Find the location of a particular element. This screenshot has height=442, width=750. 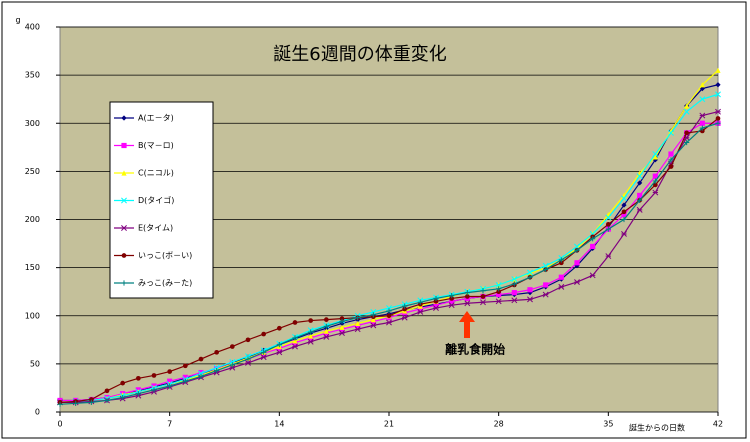

y-tick-label: 300 is located at coordinates (32, 123).